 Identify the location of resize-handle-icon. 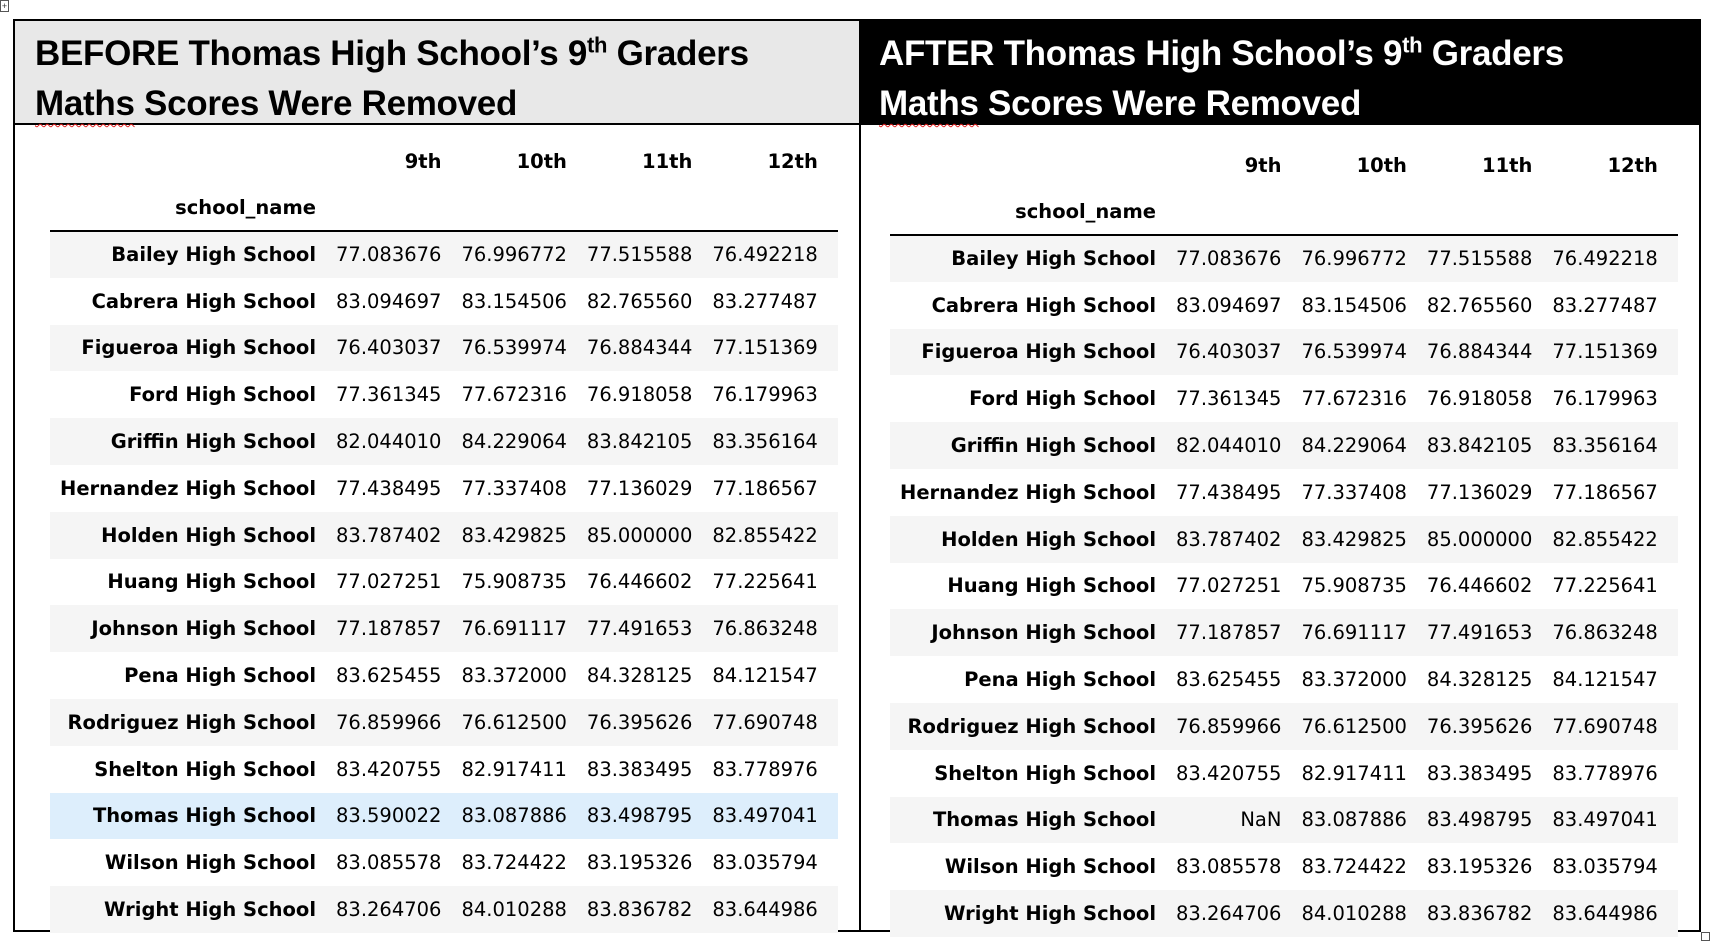
(1705, 936).